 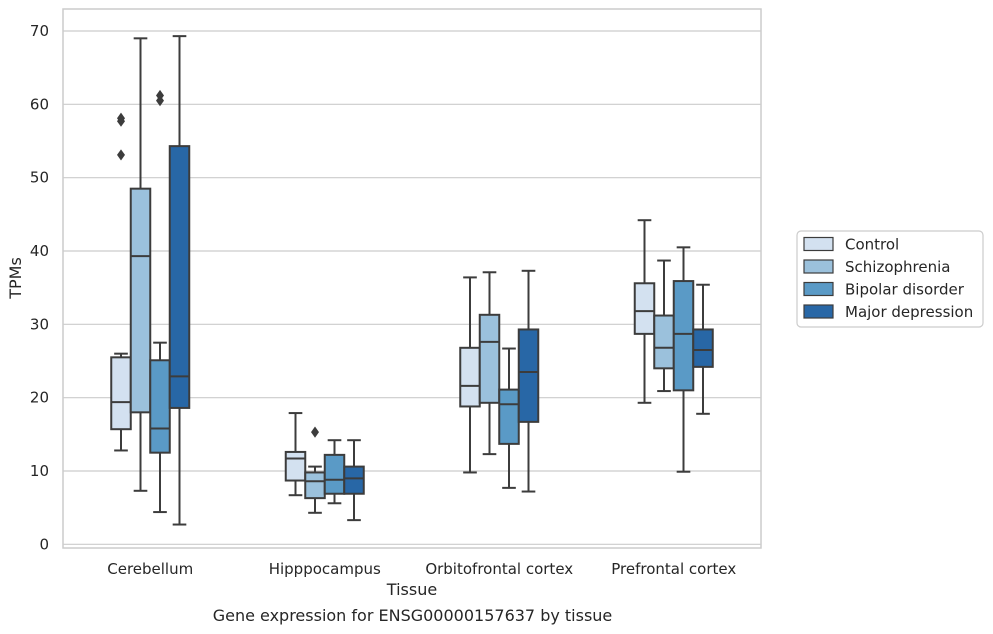 What do you see at coordinates (909, 312) in the screenshot?
I see `legend-label: Major depression` at bounding box center [909, 312].